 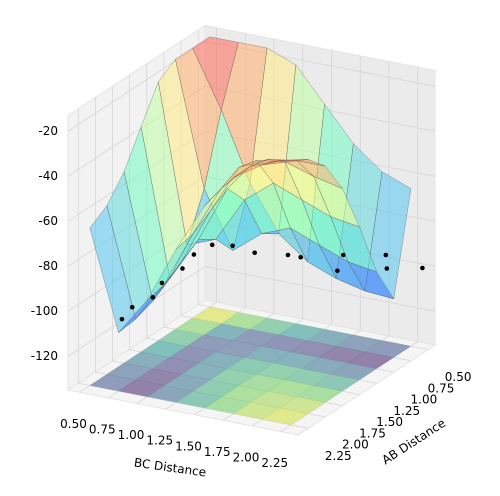 What do you see at coordinates (355, 445) in the screenshot?
I see `y-tick-label: 2.00` at bounding box center [355, 445].